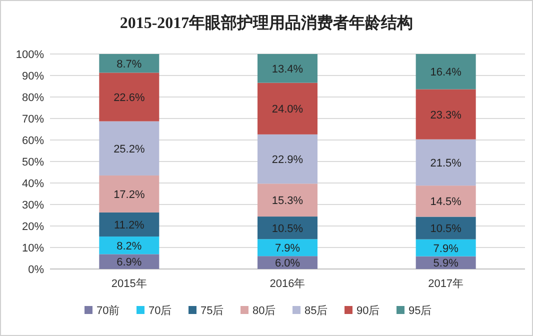  What do you see at coordinates (316, 310) in the screenshot?
I see `legend-label: 85后` at bounding box center [316, 310].